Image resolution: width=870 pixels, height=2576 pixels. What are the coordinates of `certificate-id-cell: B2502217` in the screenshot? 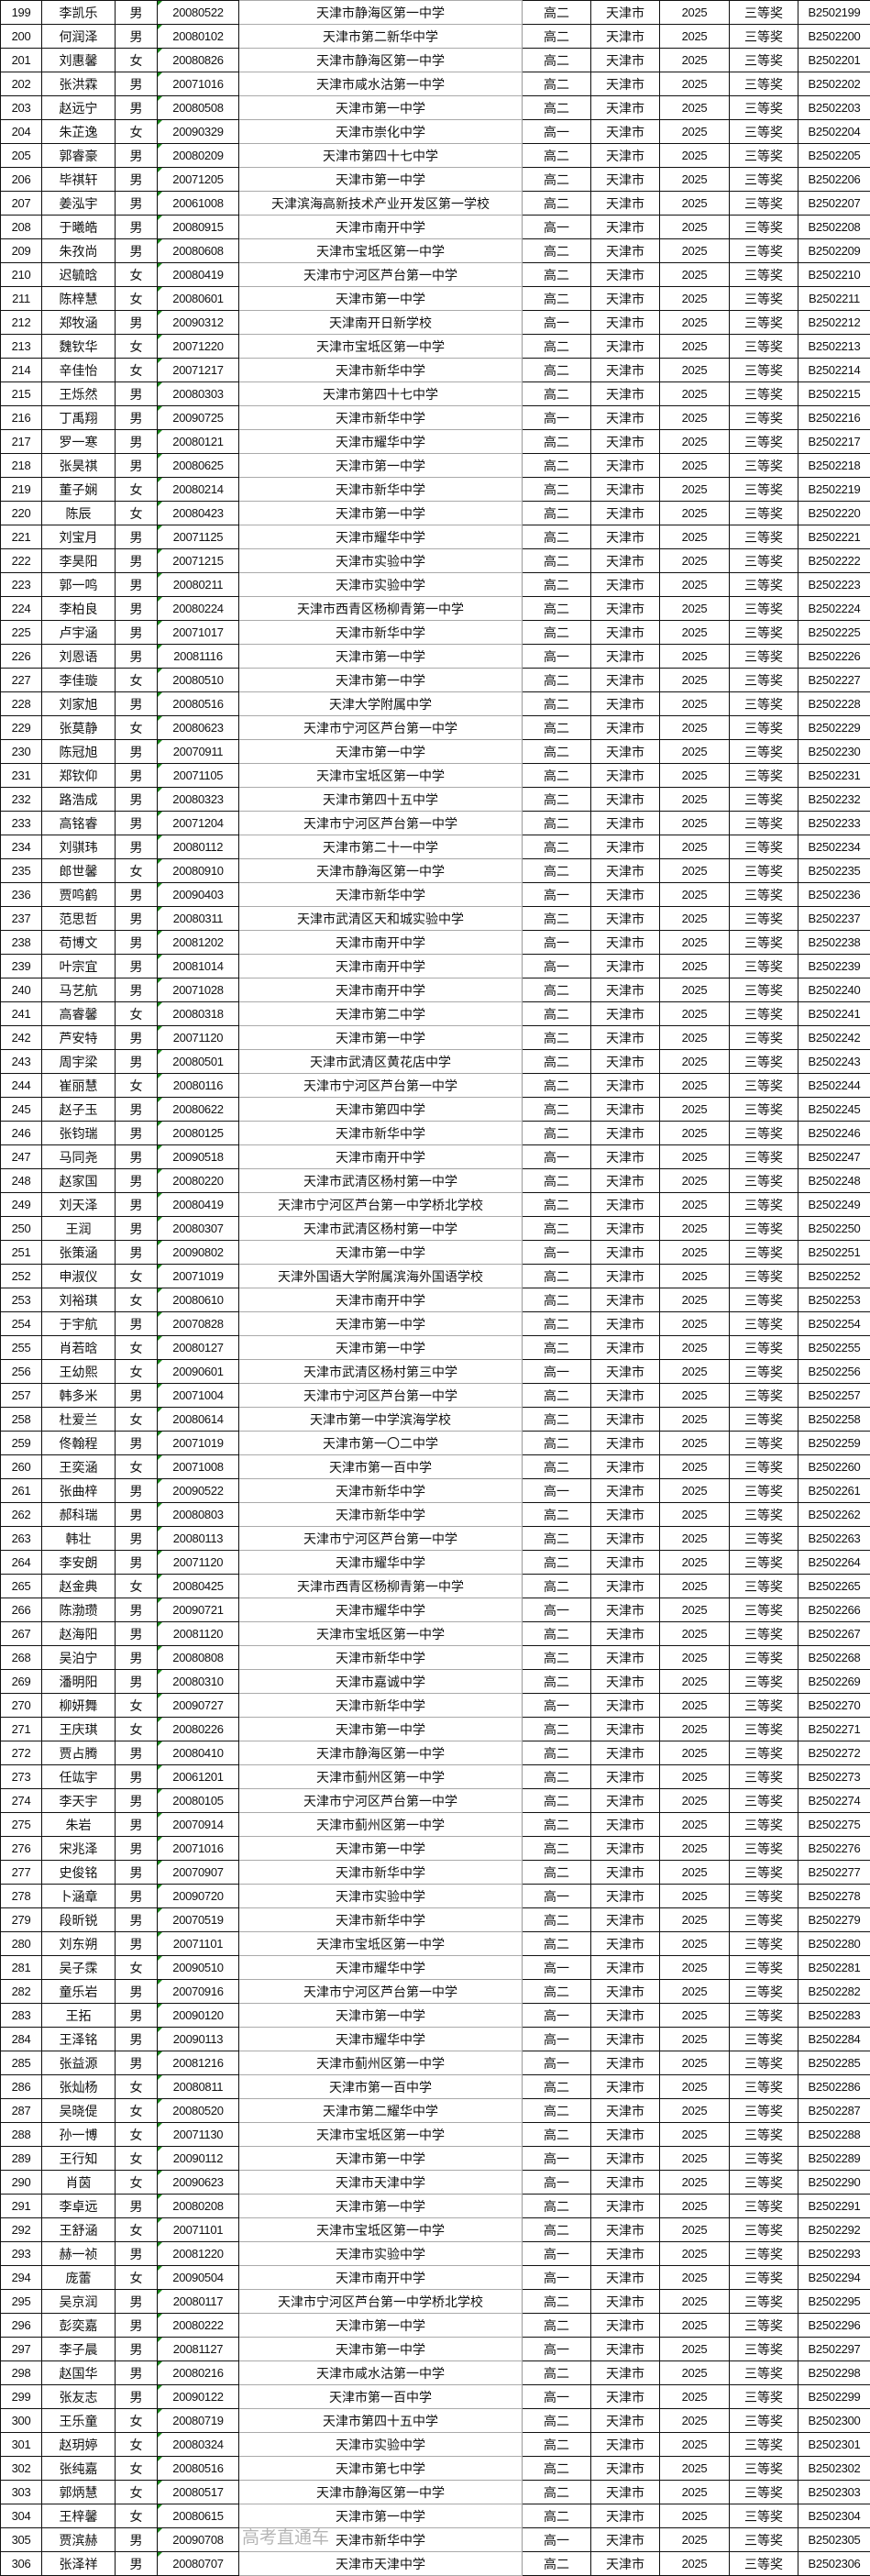 It's located at (834, 442).